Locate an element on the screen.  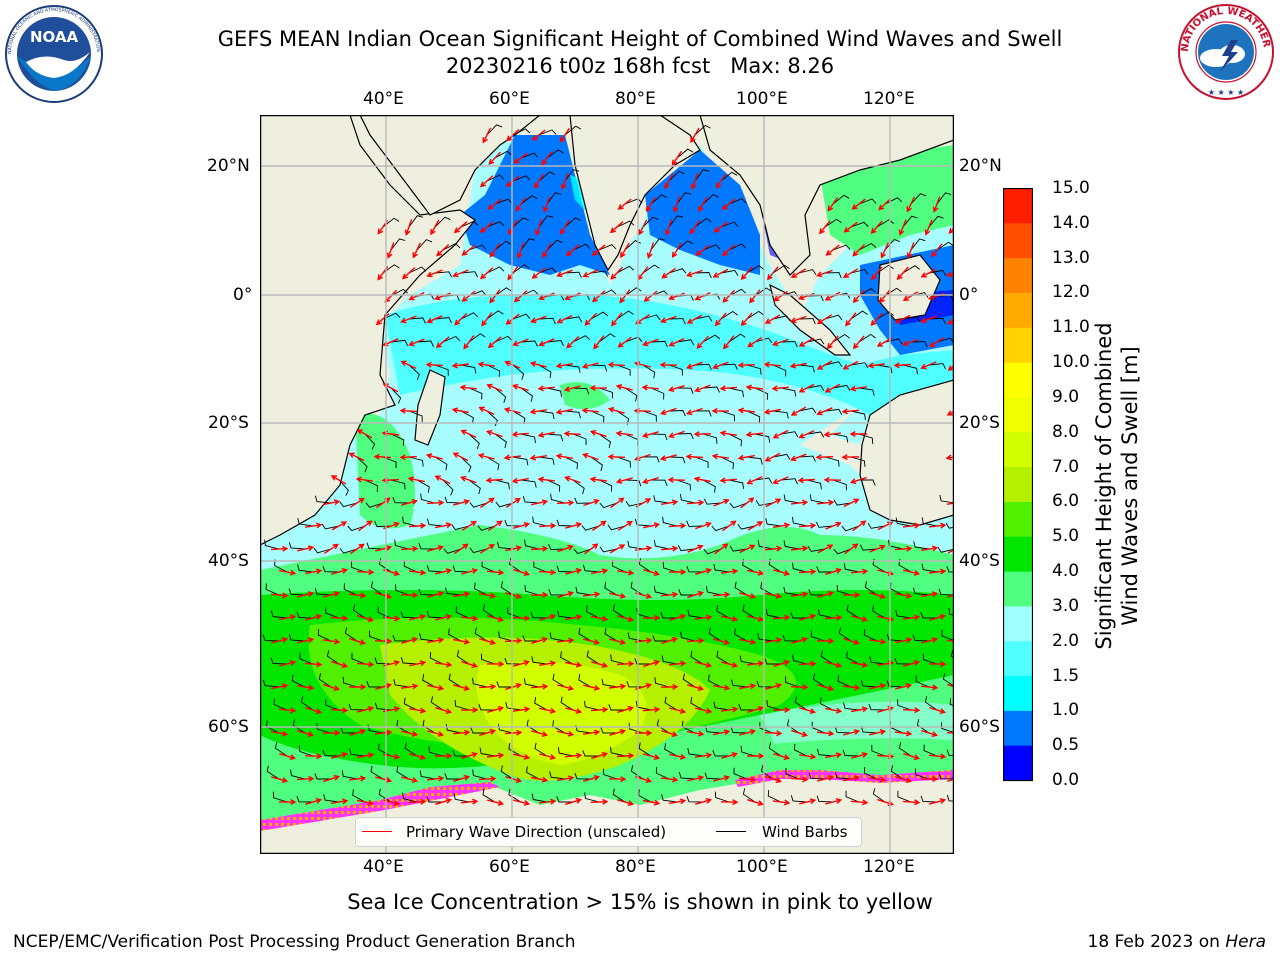
colorbar-tick-label: 13.0 is located at coordinates (1071, 257).